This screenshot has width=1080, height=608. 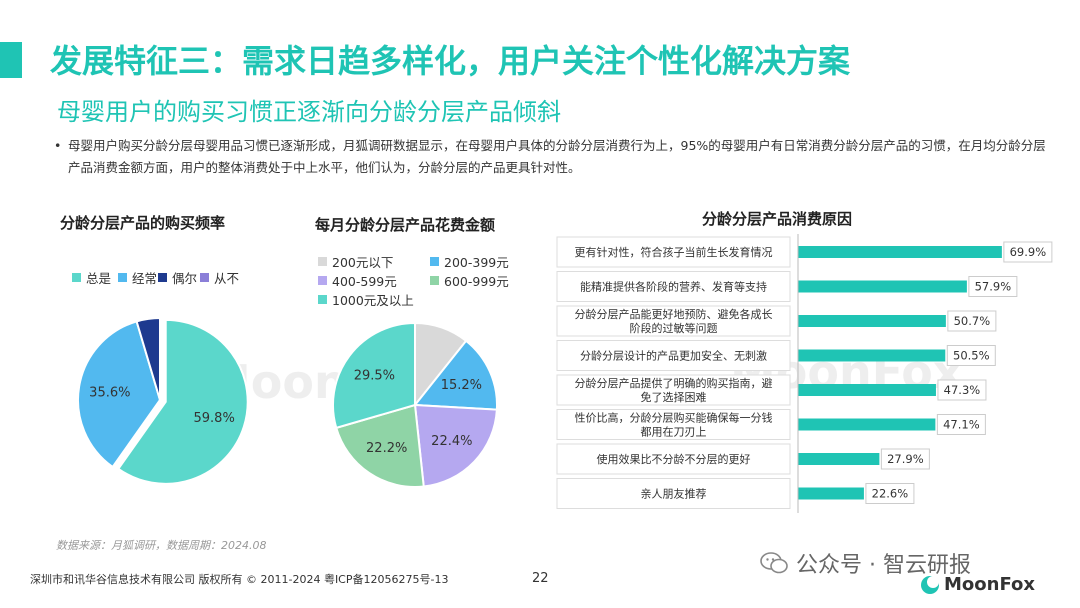 What do you see at coordinates (227, 278) in the screenshot?
I see `legend-label: 从不` at bounding box center [227, 278].